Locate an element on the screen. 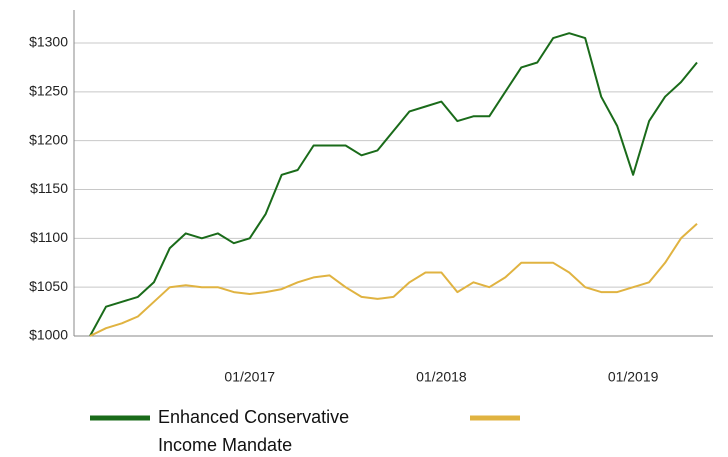 Image resolution: width=728 pixels, height=457 pixels. y-tick-label: $1300 is located at coordinates (48, 42).